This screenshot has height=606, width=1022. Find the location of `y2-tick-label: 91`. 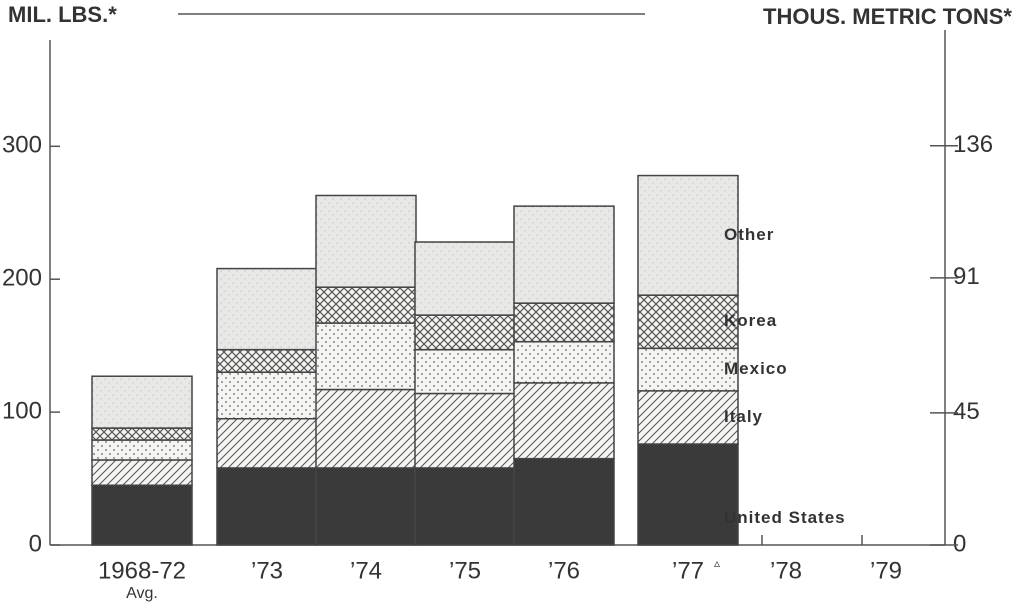

y2-tick-label: 91 is located at coordinates (966, 276).